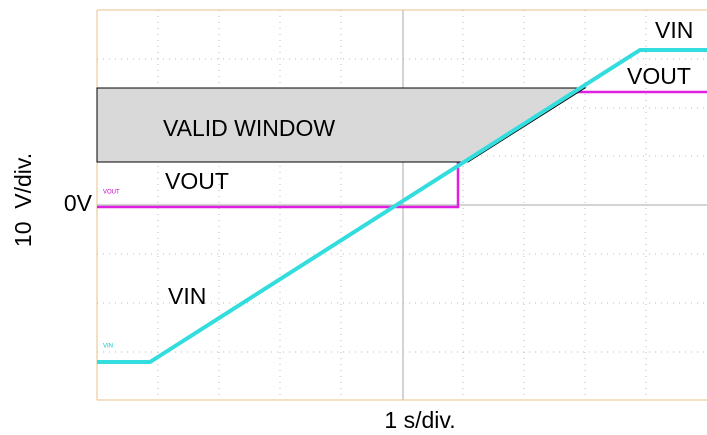 This screenshot has height=435, width=707. Describe the element at coordinates (111, 193) in the screenshot. I see `scope-vout-label: VOUT` at that location.